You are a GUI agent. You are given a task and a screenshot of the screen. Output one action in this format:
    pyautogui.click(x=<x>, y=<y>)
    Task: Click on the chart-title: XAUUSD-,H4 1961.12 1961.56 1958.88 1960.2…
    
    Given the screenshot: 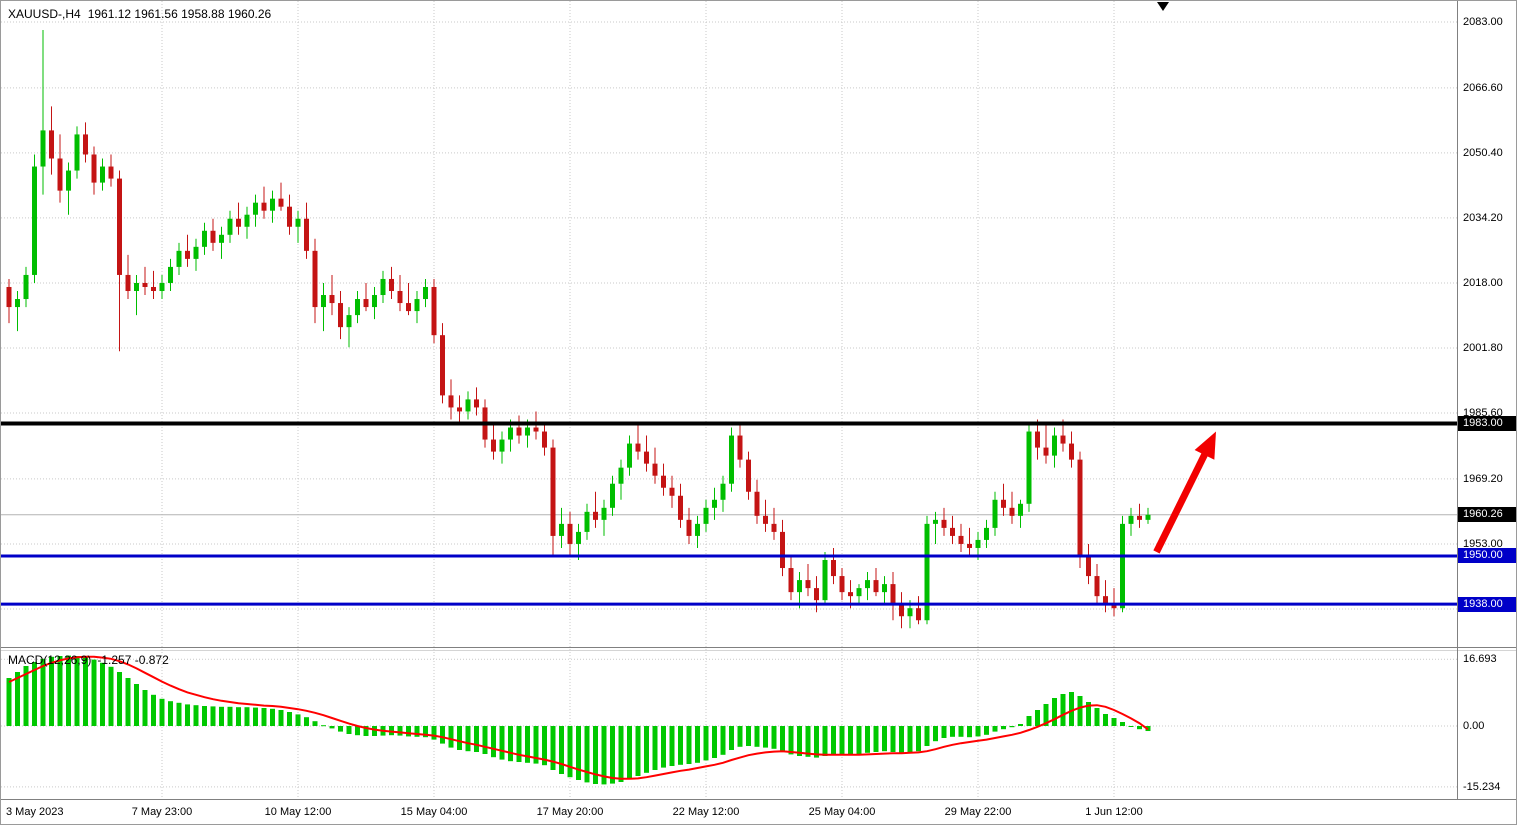 What is the action you would take?
    pyautogui.click(x=139, y=14)
    